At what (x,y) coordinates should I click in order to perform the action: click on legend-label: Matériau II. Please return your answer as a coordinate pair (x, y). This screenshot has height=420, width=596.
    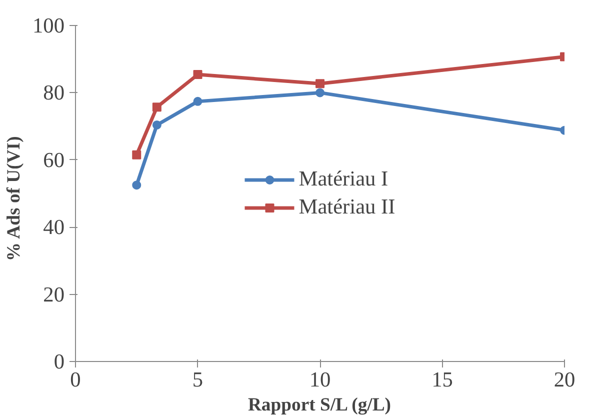
    Looking at the image, I should click on (347, 207).